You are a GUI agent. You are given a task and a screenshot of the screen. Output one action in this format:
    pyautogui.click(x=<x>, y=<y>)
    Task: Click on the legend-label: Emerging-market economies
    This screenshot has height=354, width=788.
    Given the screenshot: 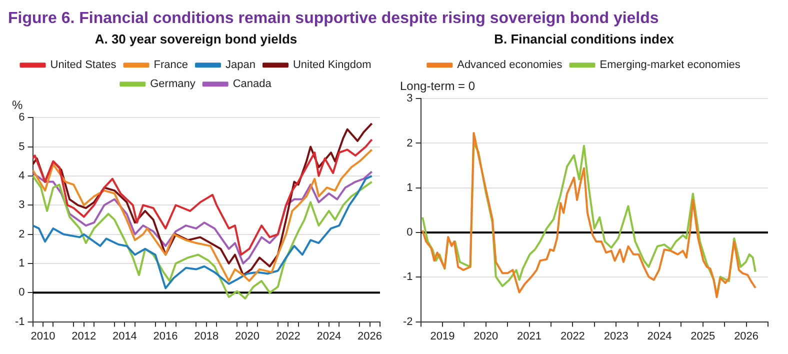 What is the action you would take?
    pyautogui.click(x=670, y=65)
    